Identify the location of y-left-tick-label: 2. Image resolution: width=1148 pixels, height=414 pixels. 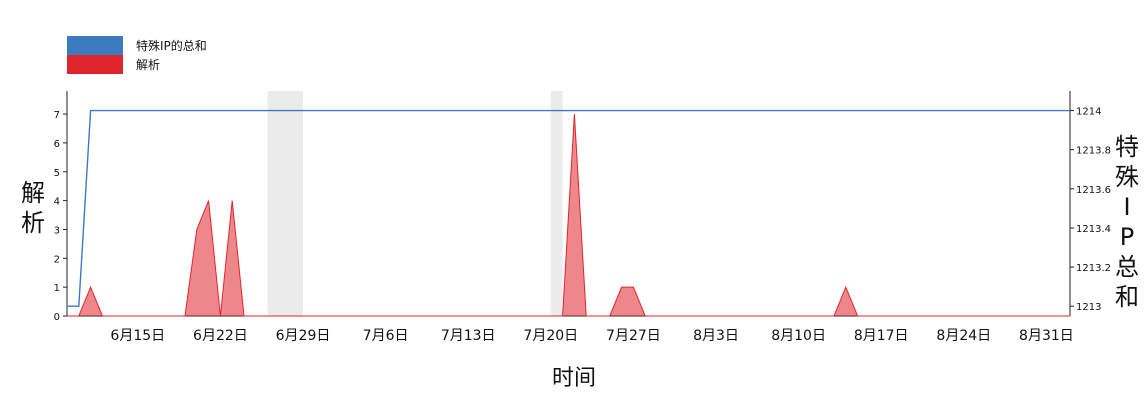
(57, 259).